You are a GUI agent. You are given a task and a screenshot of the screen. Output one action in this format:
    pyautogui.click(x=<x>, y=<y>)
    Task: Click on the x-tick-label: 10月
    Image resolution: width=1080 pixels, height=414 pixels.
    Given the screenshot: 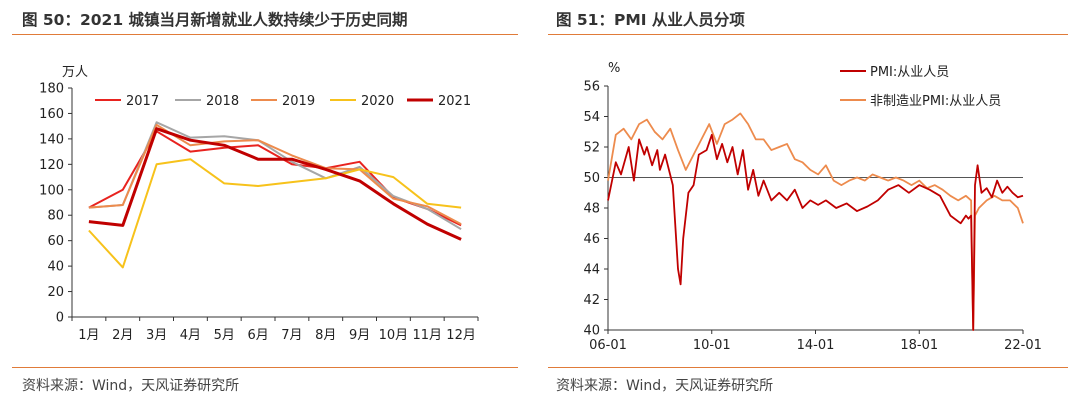 What is the action you would take?
    pyautogui.click(x=394, y=335)
    